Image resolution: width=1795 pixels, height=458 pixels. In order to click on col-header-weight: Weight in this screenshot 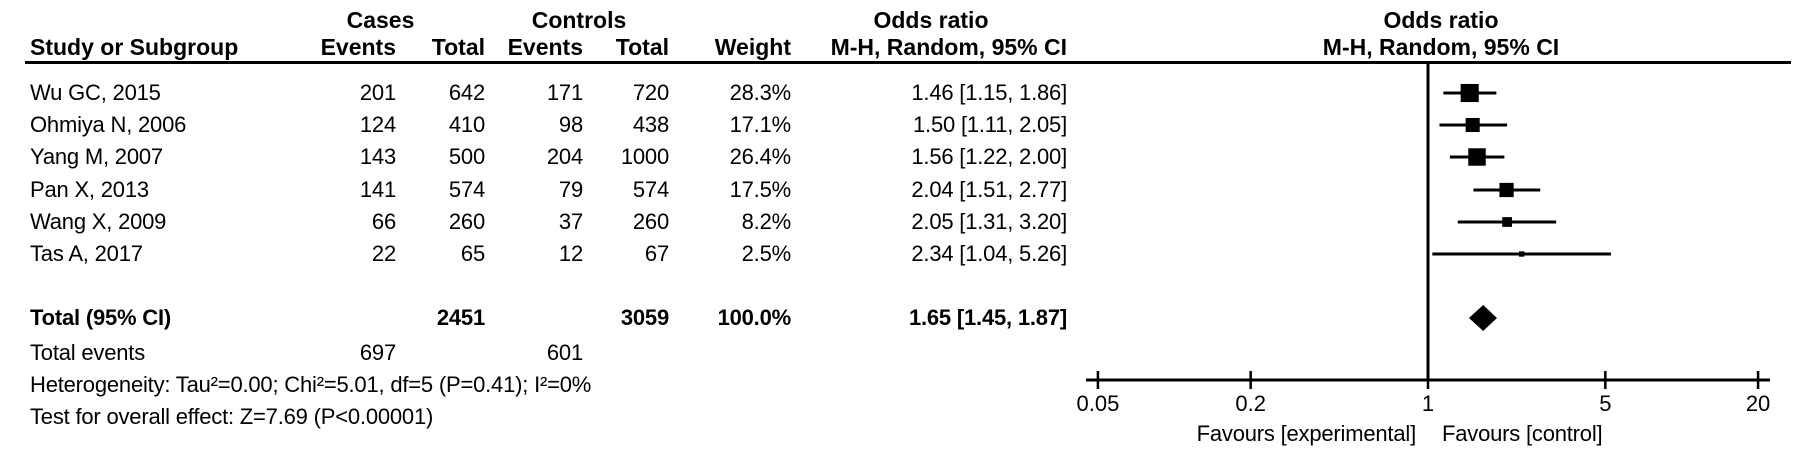, I will do `click(752, 47)`.